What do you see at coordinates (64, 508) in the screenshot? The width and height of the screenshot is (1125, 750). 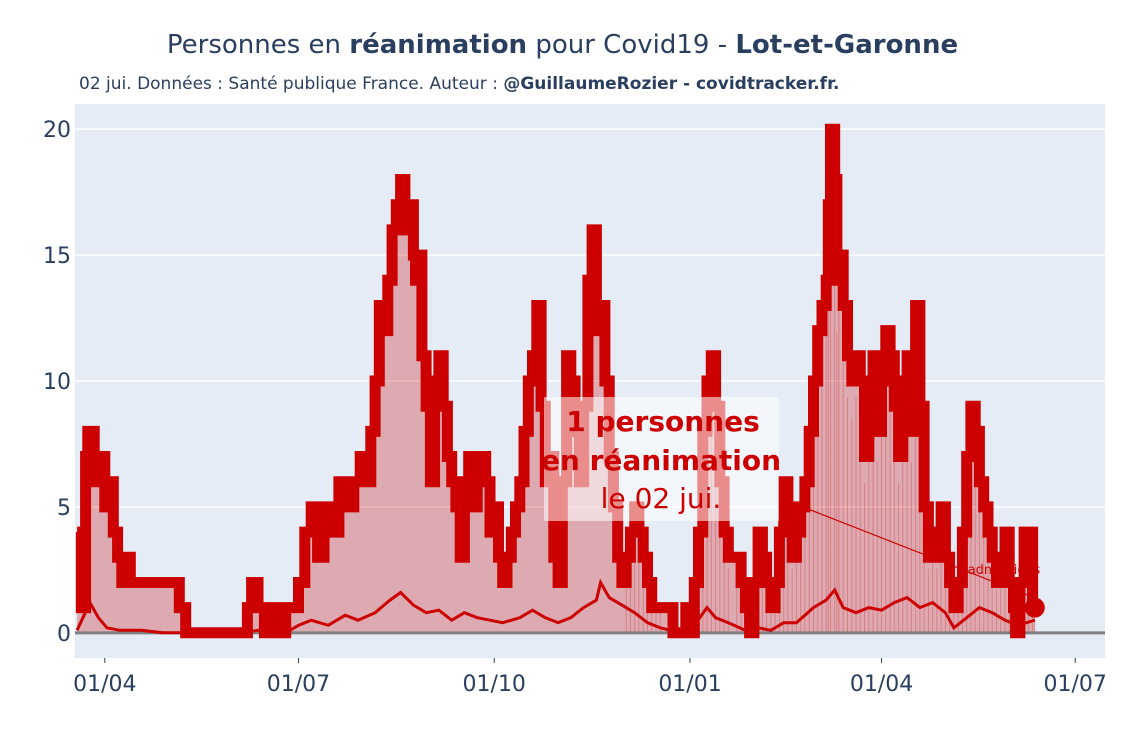 I see `y-tick-label: 5` at bounding box center [64, 508].